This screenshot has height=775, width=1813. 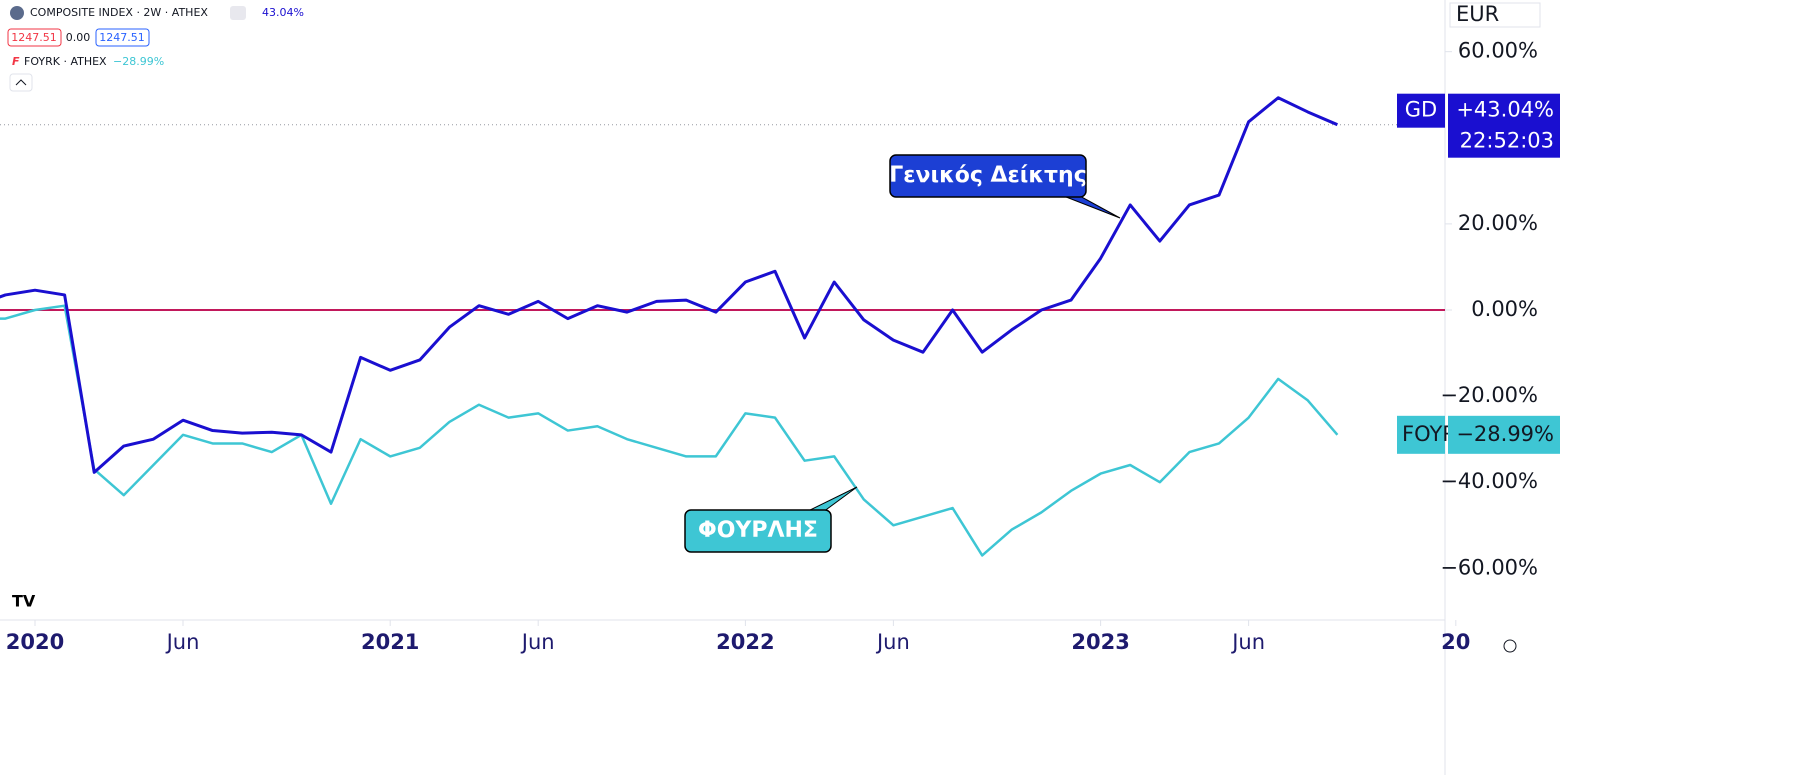 What do you see at coordinates (1498, 51) in the screenshot?
I see `y-tick-label: 60.00%` at bounding box center [1498, 51].